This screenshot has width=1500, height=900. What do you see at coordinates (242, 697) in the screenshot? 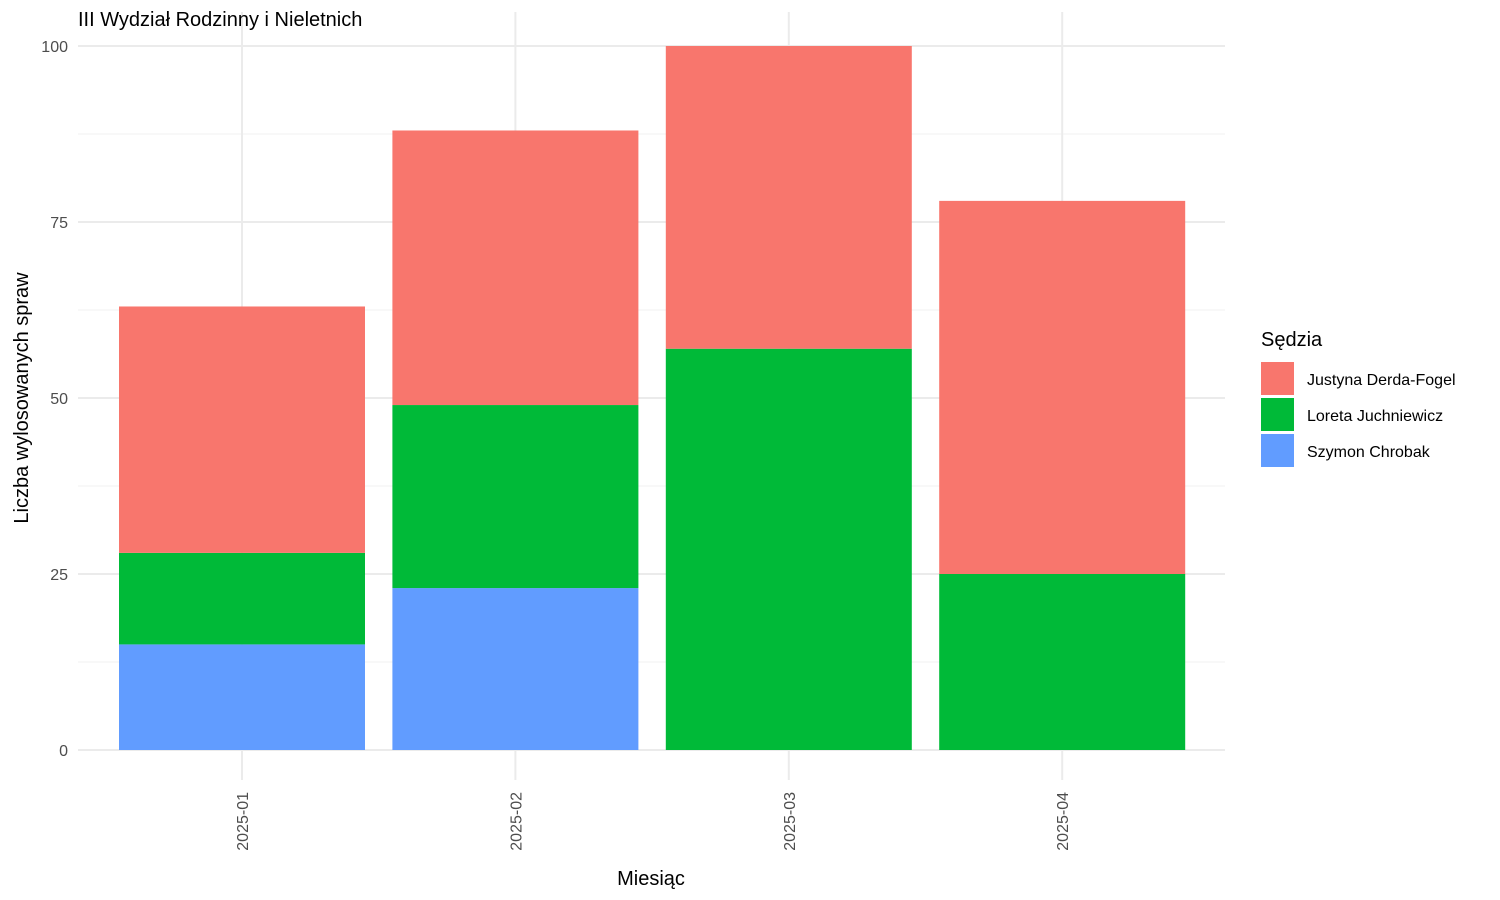
I see `bar-segment-2025-01-szymon-chrobak` at bounding box center [242, 697].